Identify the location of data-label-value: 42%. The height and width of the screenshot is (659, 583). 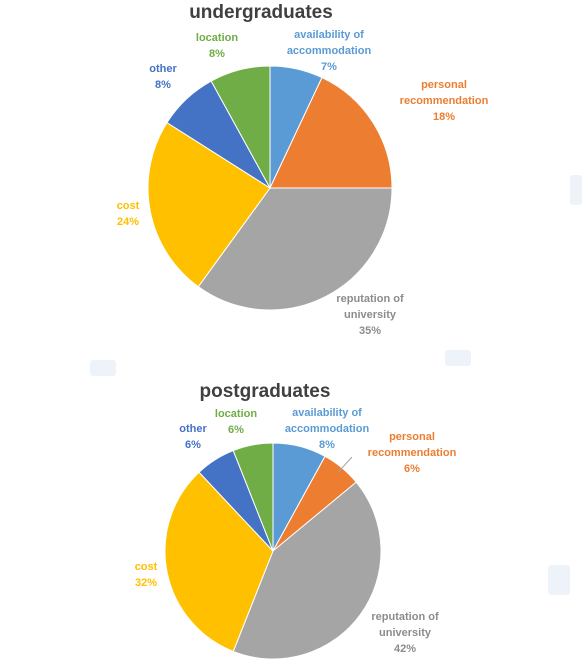
(405, 649).